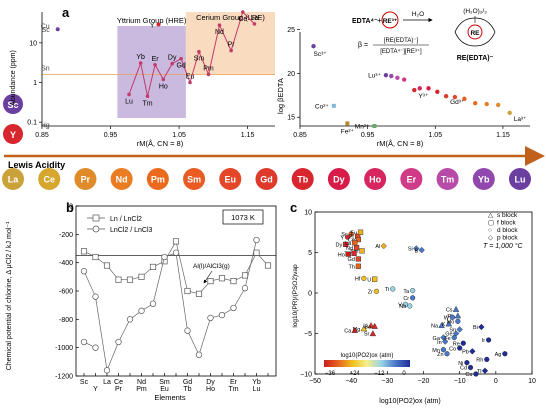  I want to click on stability-point-label: La³⁺, so click(520, 119).